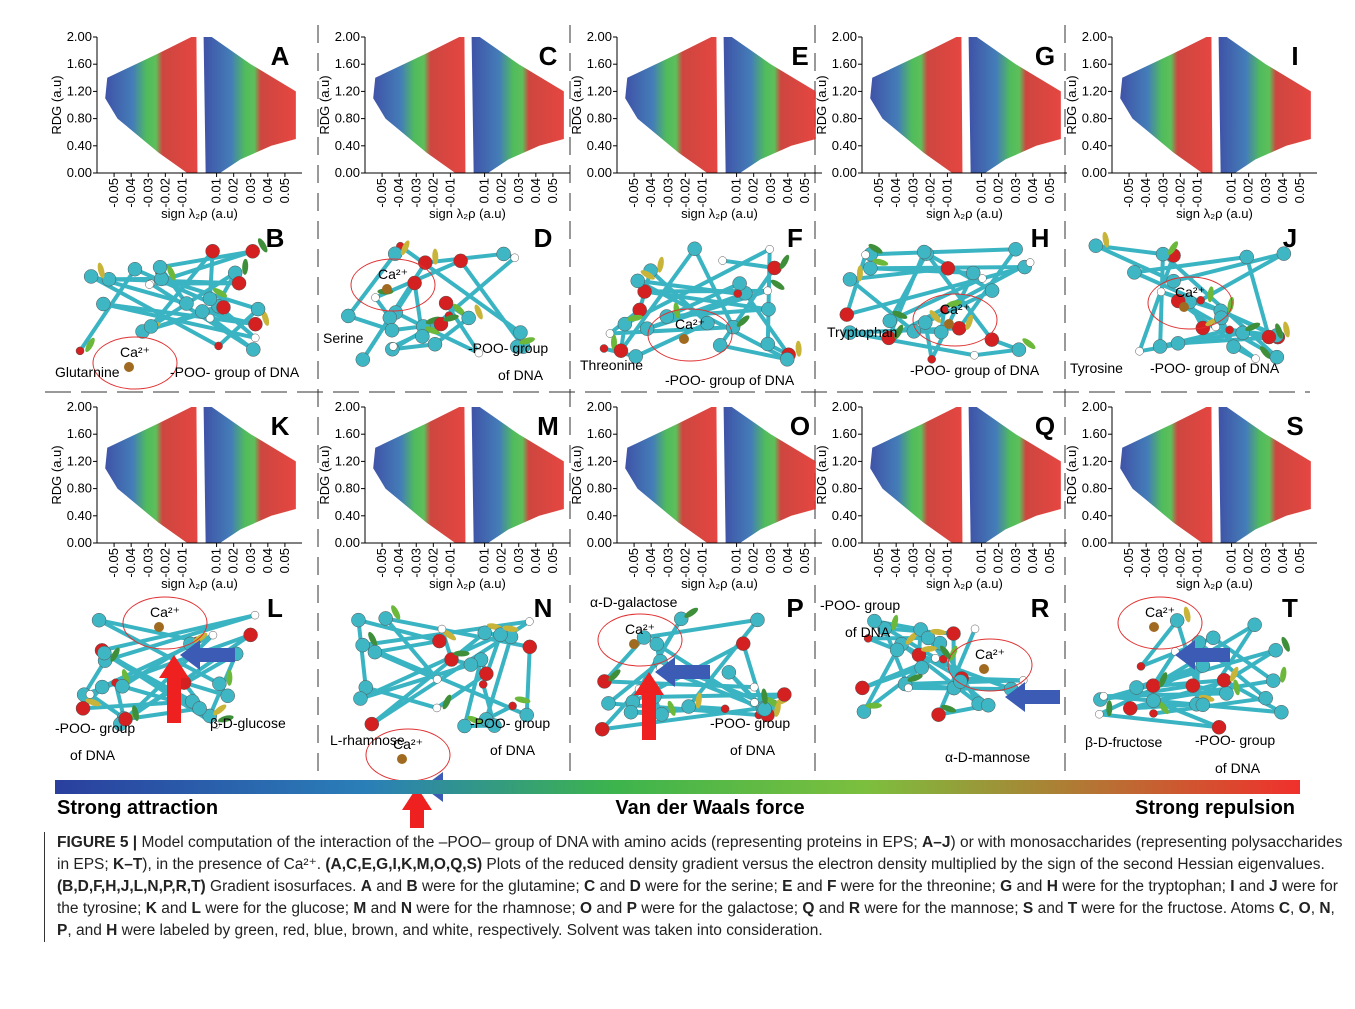 This screenshot has width=1355, height=1009. I want to click on x-tick-label: 0.02, so click(233, 560).